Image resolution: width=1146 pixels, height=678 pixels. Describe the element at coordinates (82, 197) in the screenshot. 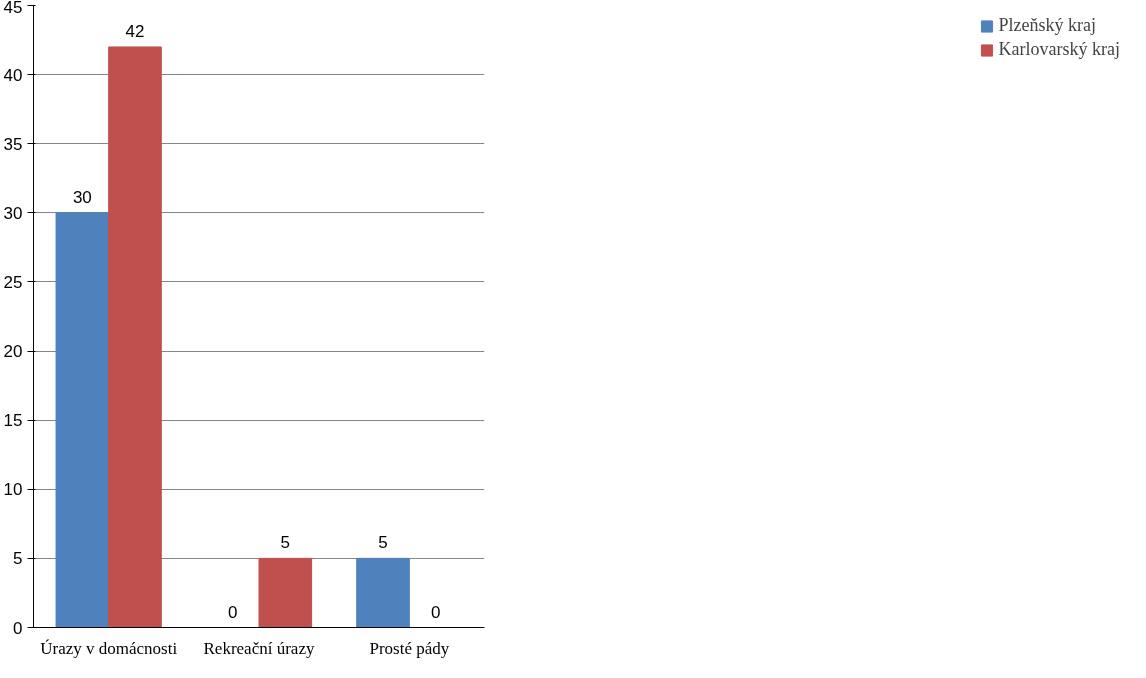

I see `data-label: 30` at that location.